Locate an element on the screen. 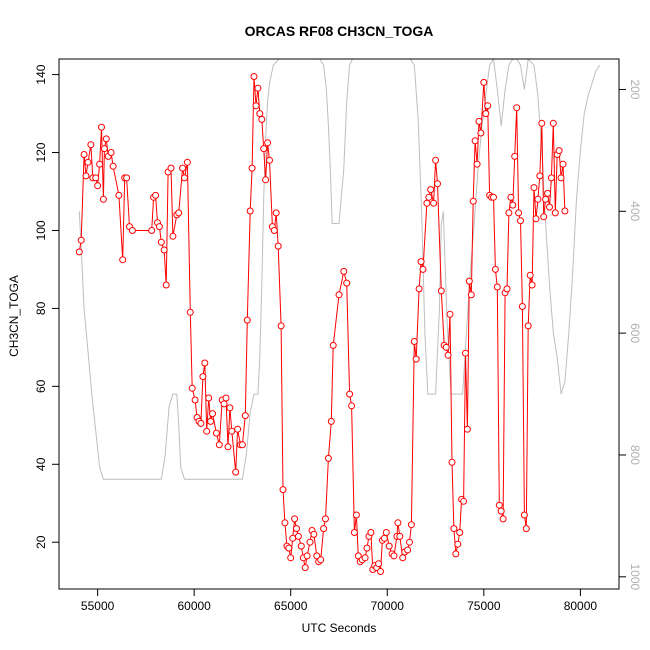  x-tick-label: 75000 is located at coordinates (484, 606).